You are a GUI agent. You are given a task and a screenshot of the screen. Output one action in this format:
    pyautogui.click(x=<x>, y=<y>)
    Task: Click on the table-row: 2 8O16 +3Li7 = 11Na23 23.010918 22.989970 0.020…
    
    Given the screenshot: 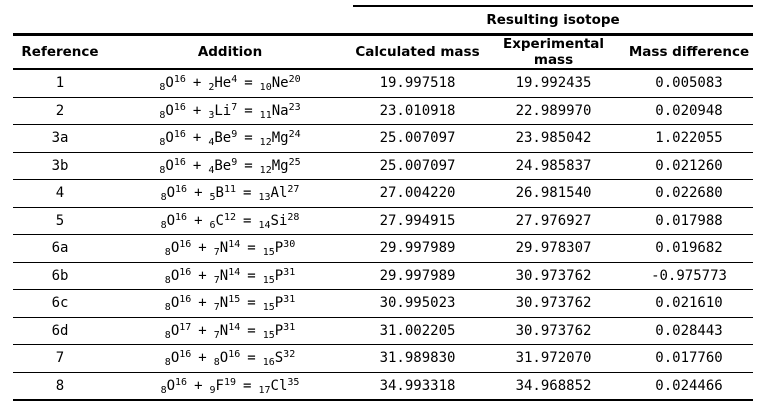 What is the action you would take?
    pyautogui.click(x=383, y=111)
    